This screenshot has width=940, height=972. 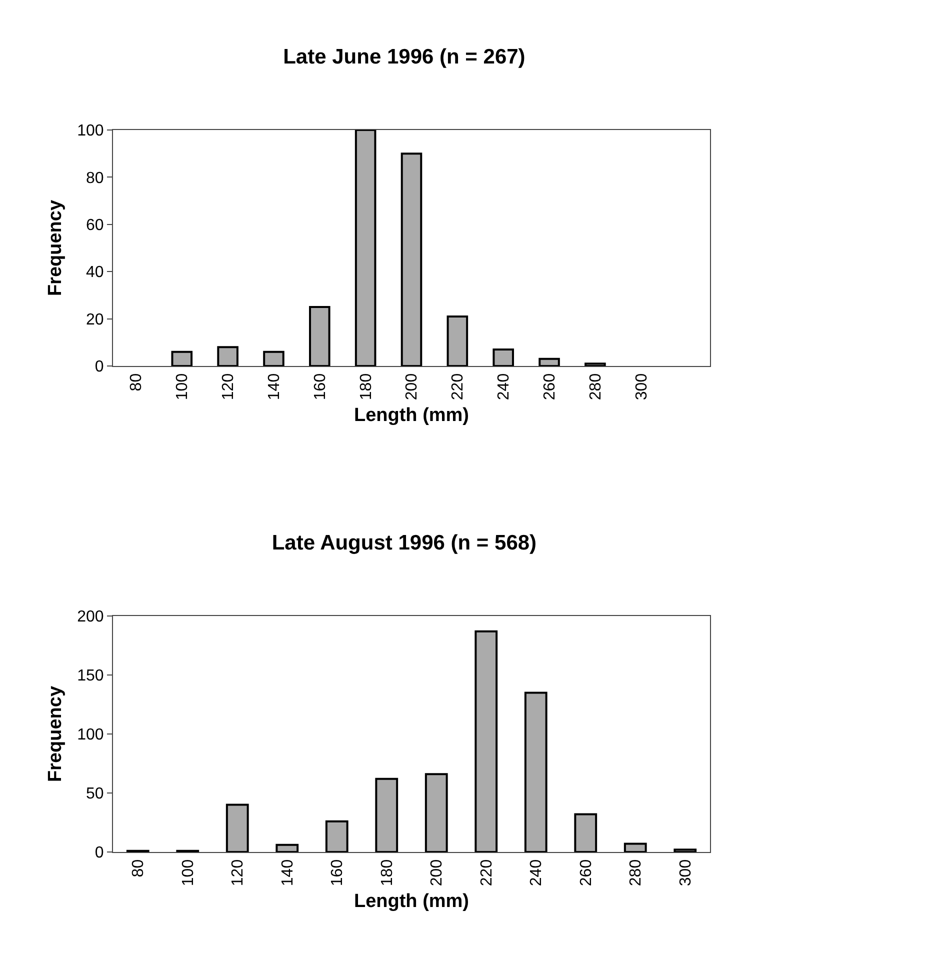 I want to click on y-tick-label: 80, so click(x=95, y=178).